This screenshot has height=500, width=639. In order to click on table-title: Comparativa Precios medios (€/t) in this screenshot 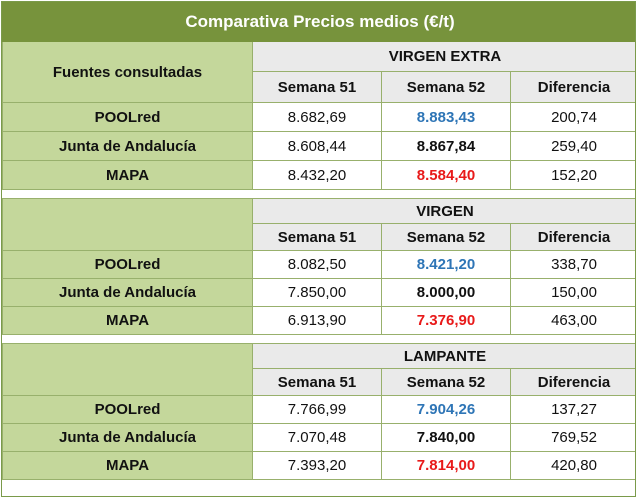, I will do `click(318, 22)`.